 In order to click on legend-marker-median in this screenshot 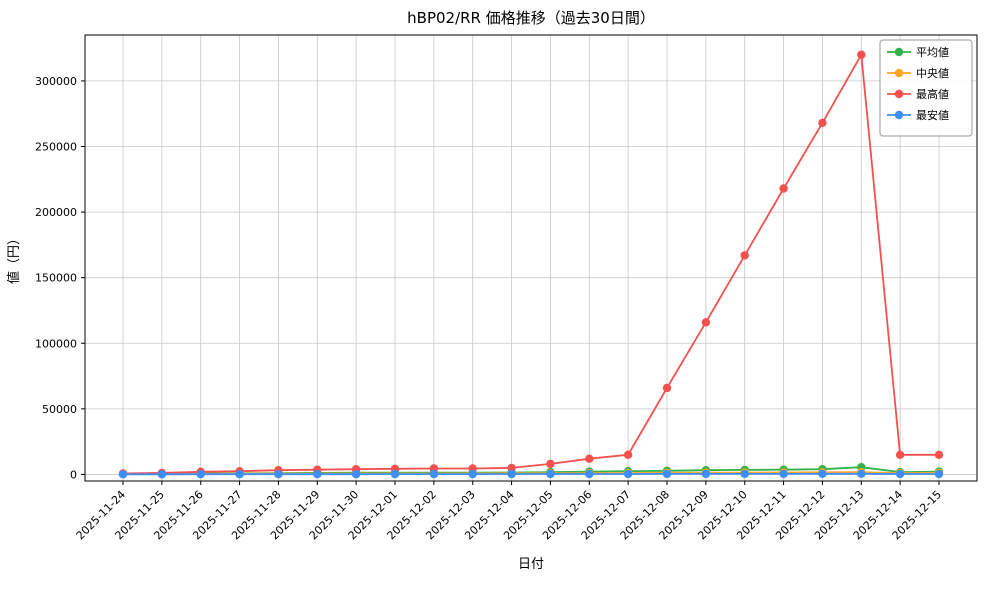, I will do `click(899, 73)`.